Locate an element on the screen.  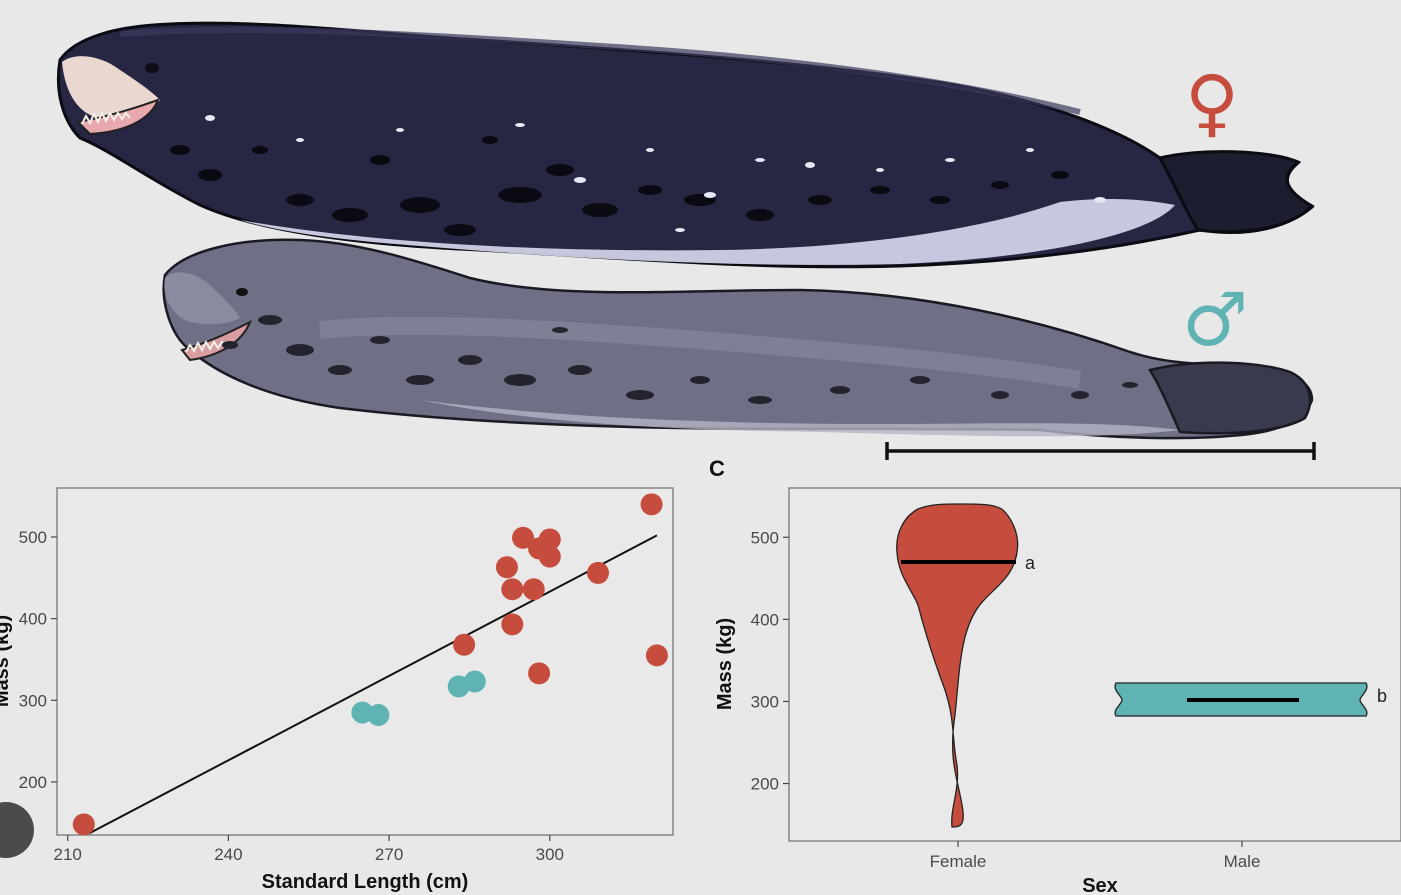
regression-line is located at coordinates (373, 684).